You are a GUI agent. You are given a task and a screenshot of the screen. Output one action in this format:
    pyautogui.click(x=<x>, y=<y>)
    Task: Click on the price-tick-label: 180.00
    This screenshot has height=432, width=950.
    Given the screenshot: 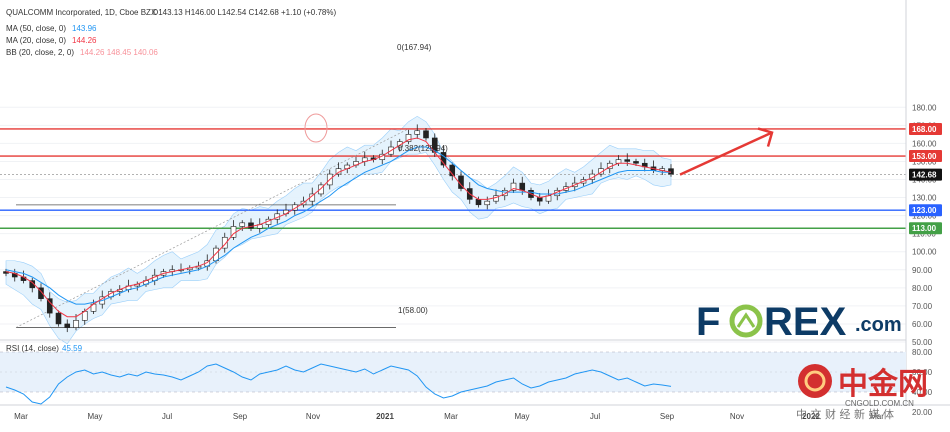 What is the action you would take?
    pyautogui.click(x=924, y=107)
    